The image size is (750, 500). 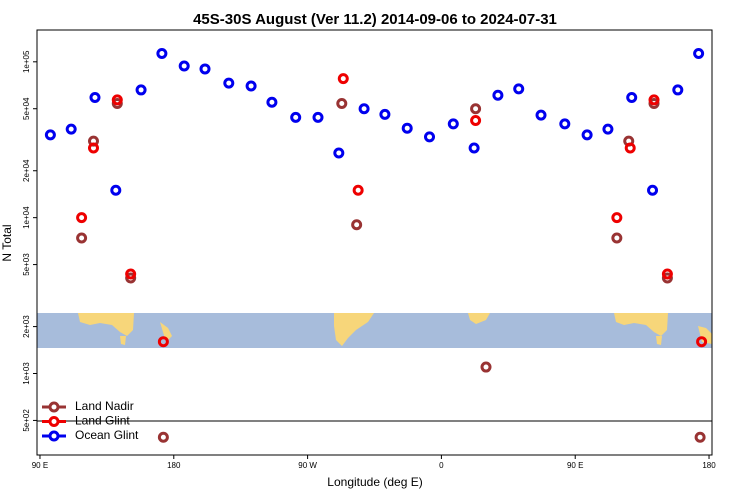 What do you see at coordinates (107, 435) in the screenshot?
I see `legend-label: Ocean Glint` at bounding box center [107, 435].